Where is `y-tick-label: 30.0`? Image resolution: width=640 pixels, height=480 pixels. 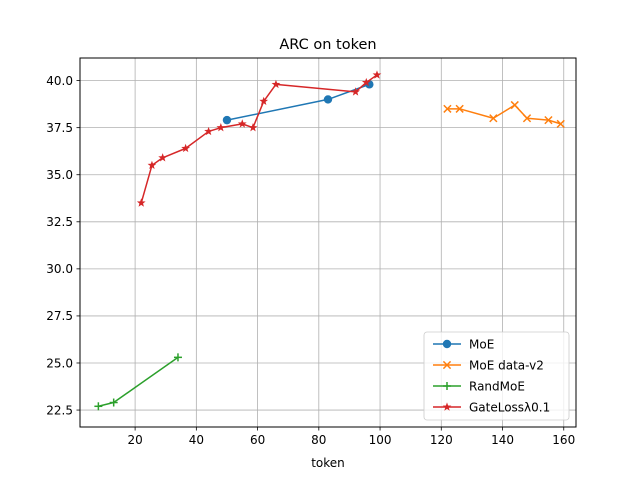 y-tick-label: 30.0 is located at coordinates (59, 269).